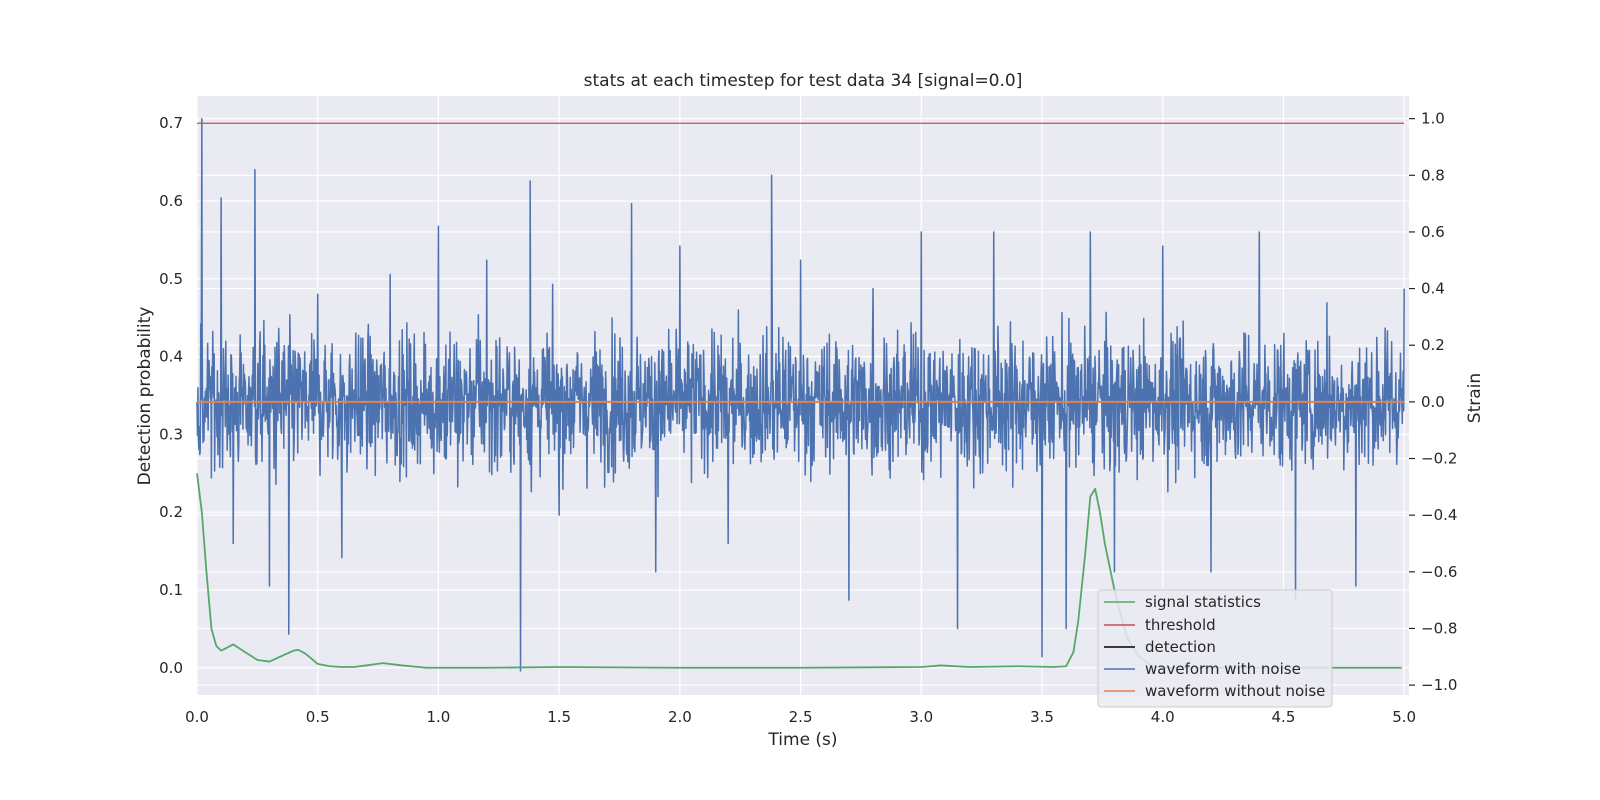 This screenshot has width=1600, height=800. Describe the element at coordinates (171, 512) in the screenshot. I see `y-tick-label: 0.2` at that location.